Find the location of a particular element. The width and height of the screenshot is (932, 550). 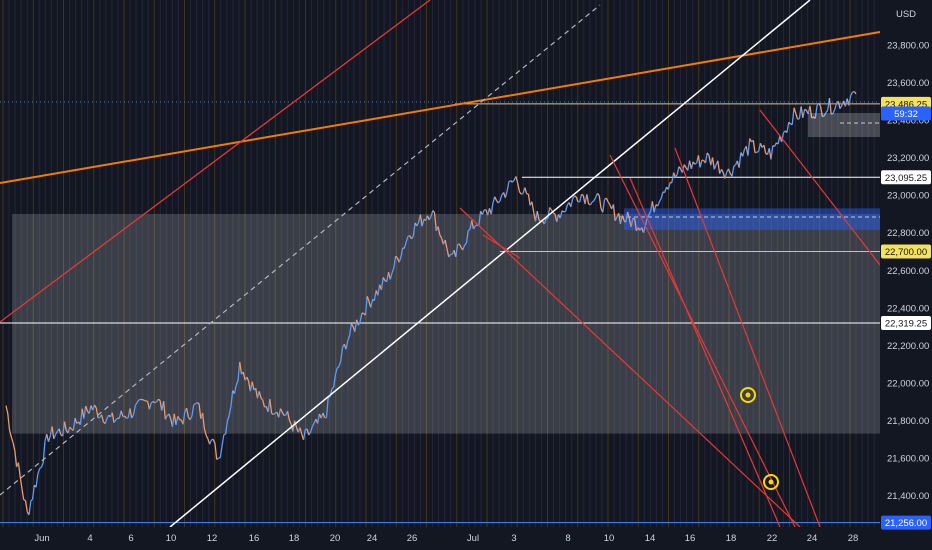

y-tick-label: 21,800.00 is located at coordinates (908, 421).